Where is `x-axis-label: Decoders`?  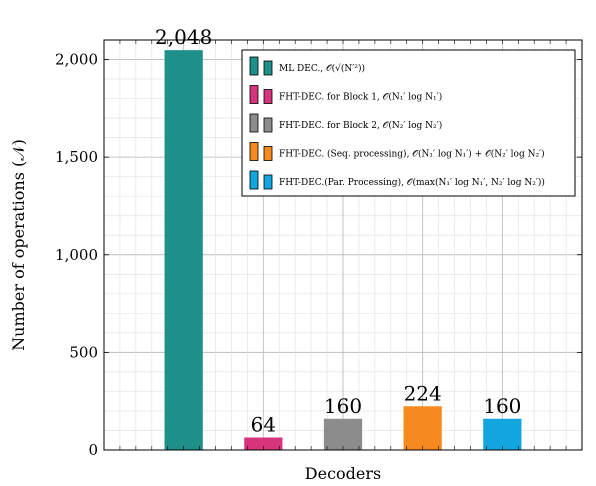 x-axis-label: Decoders is located at coordinates (343, 473).